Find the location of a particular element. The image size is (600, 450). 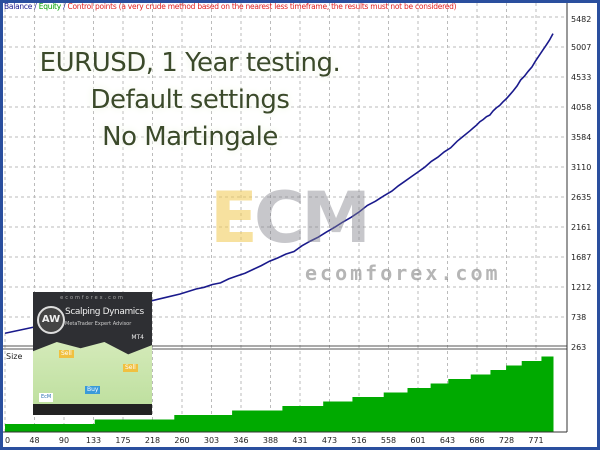

x-tick-label: 175 is located at coordinates (122, 440).